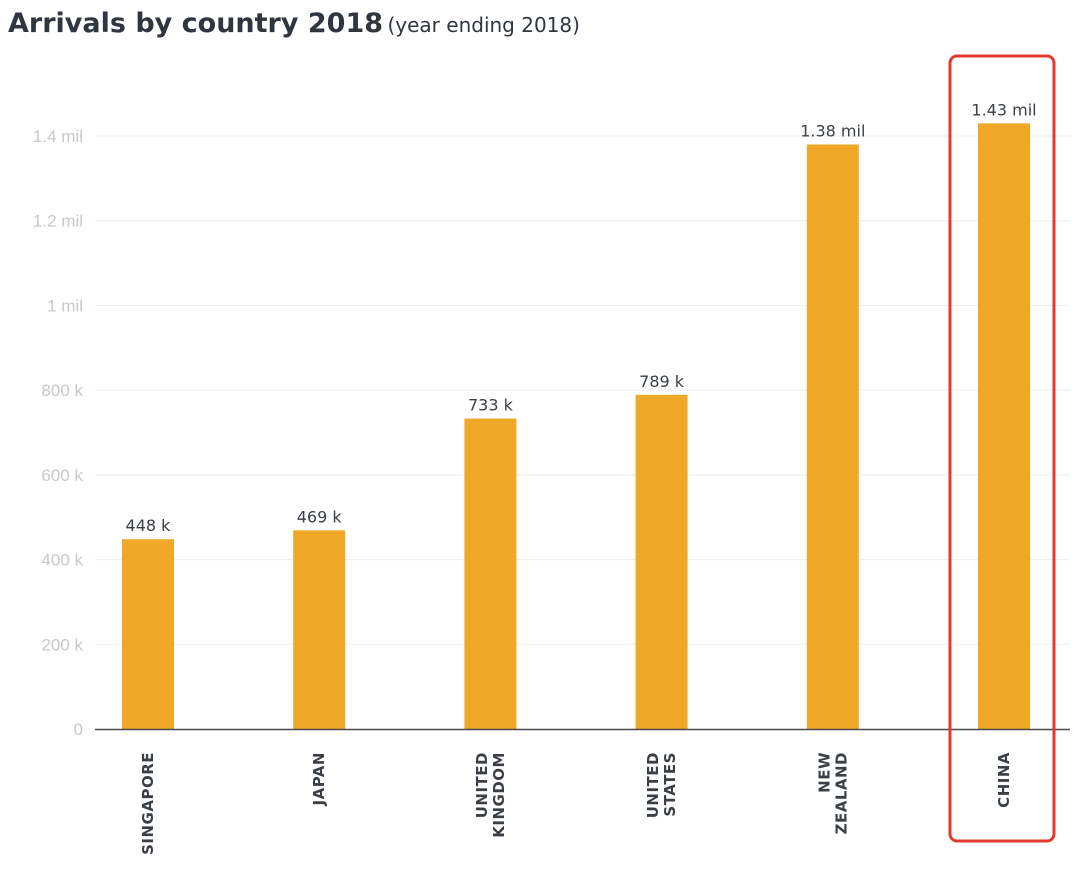  What do you see at coordinates (1003, 109) in the screenshot?
I see `data-label: 1.43 mil` at bounding box center [1003, 109].